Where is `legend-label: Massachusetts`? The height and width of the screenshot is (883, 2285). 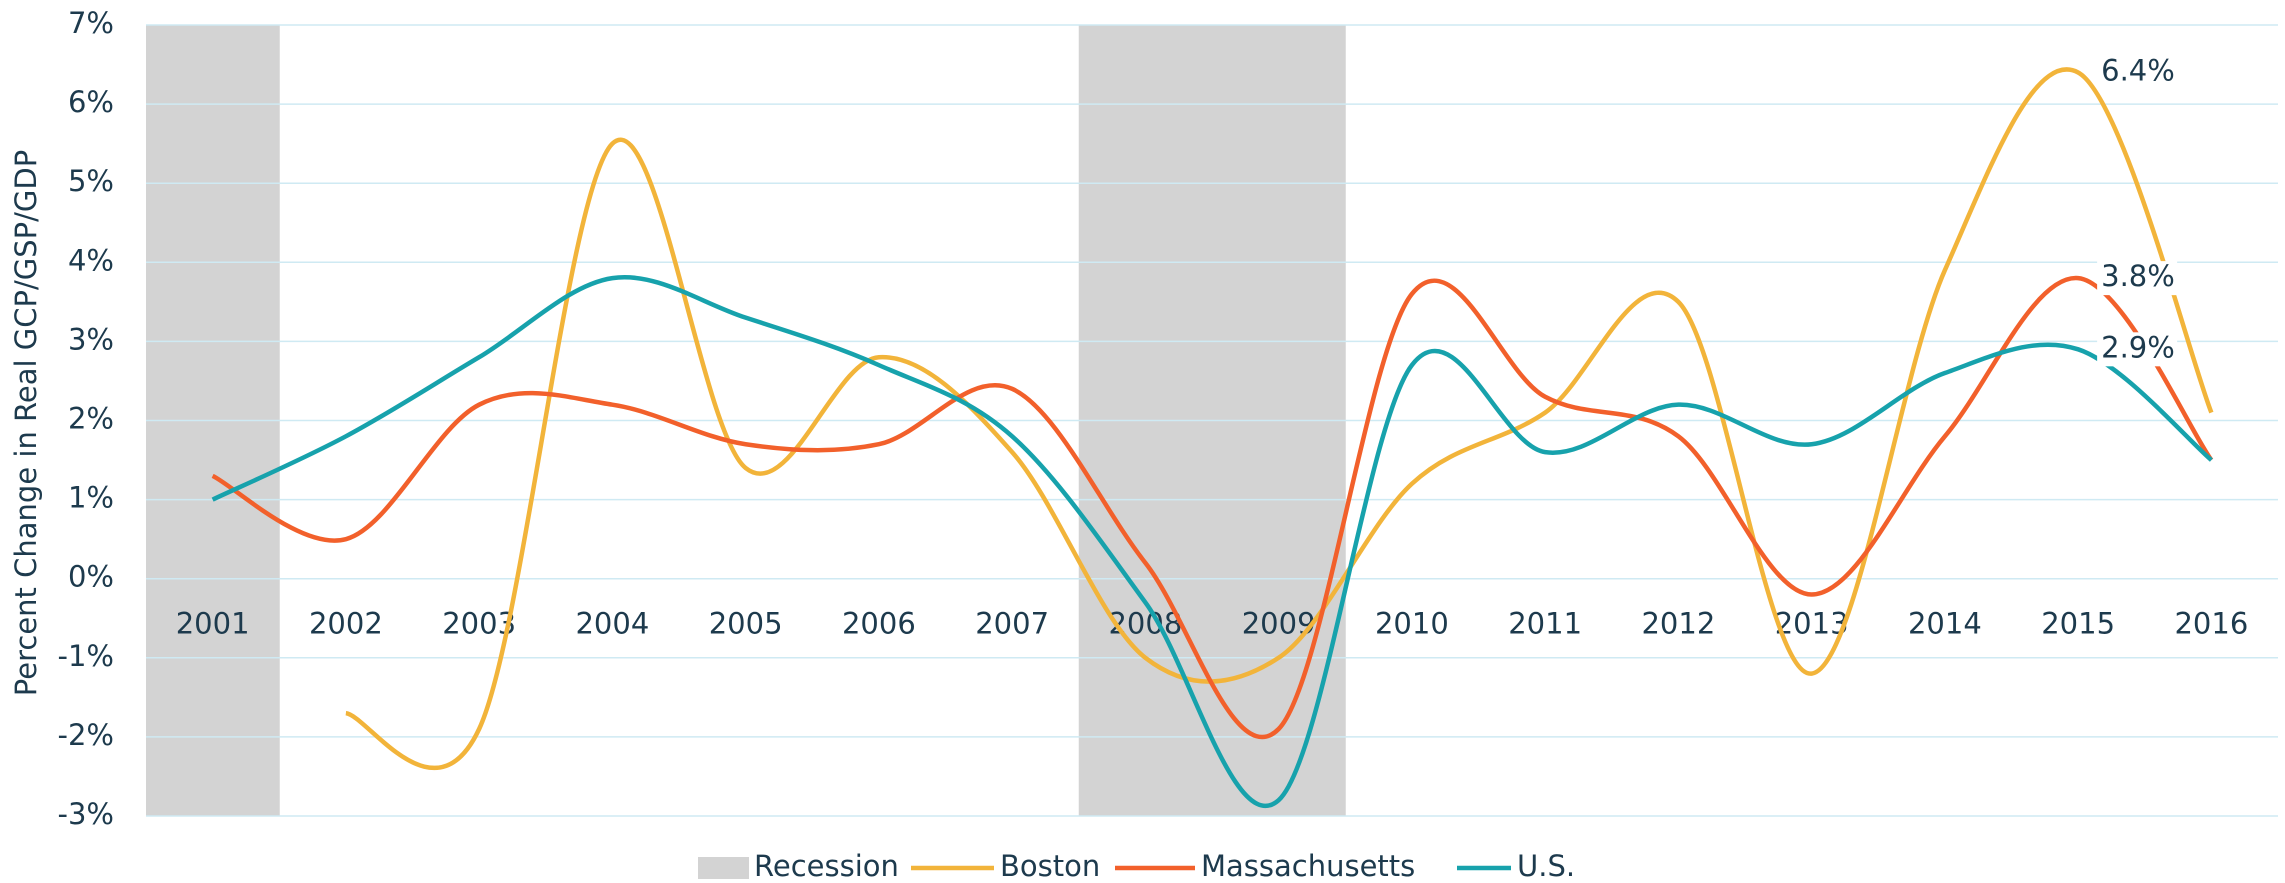
legend-label: Massachusetts is located at coordinates (1308, 866).